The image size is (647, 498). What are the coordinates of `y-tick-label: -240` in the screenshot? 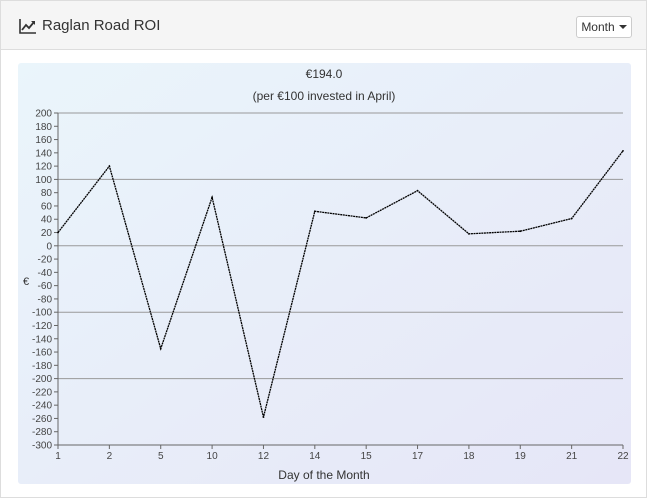 It's located at (42, 406).